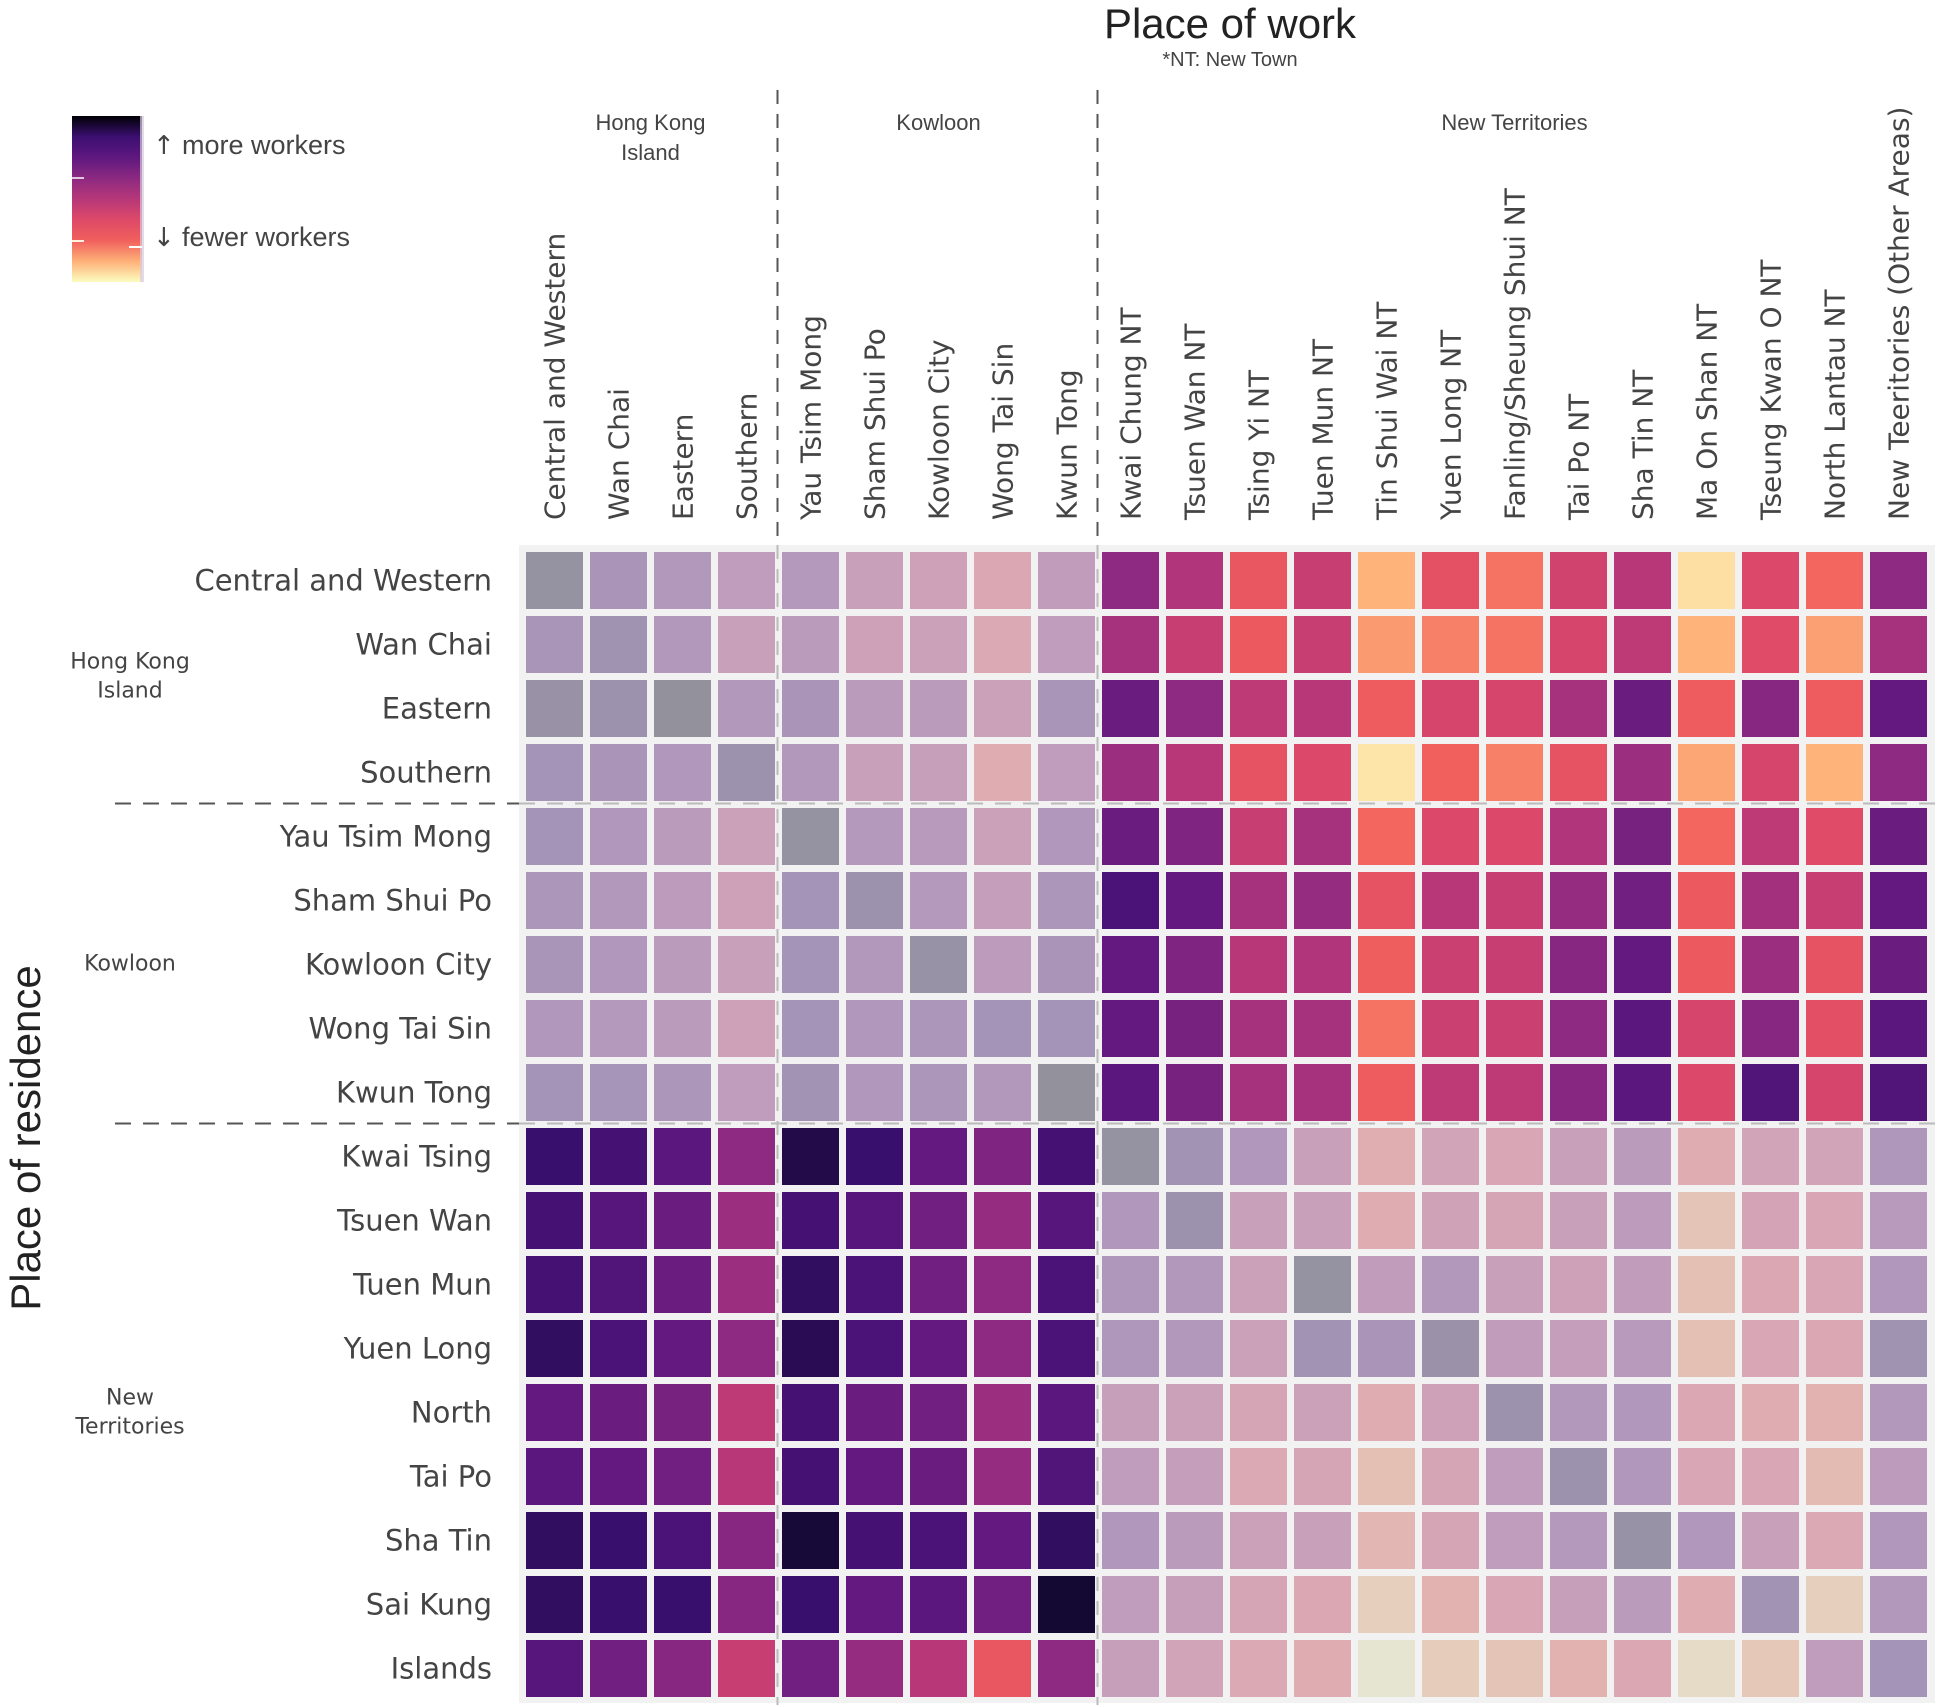  Describe the element at coordinates (142, 199) in the screenshot. I see `colorbar-edge` at that location.